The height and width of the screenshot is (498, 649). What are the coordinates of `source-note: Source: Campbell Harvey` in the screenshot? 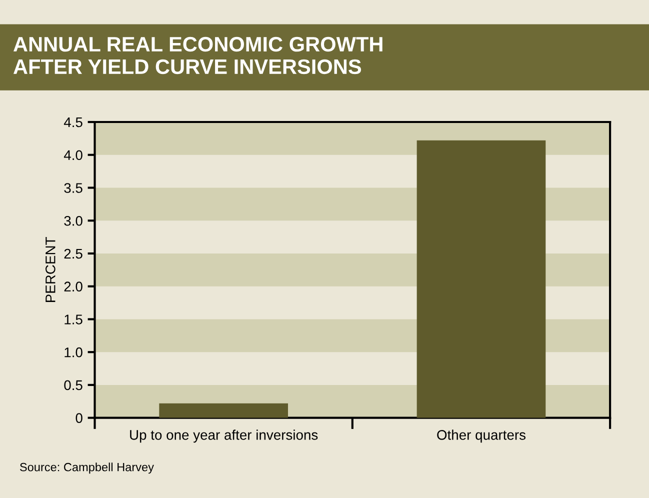 It's located at (87, 468).